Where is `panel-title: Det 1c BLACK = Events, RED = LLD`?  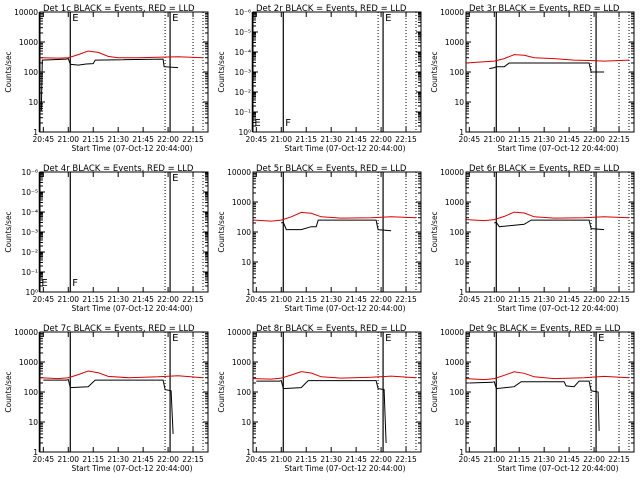 panel-title: Det 1c BLACK = Events, RED = LLD is located at coordinates (119, 9).